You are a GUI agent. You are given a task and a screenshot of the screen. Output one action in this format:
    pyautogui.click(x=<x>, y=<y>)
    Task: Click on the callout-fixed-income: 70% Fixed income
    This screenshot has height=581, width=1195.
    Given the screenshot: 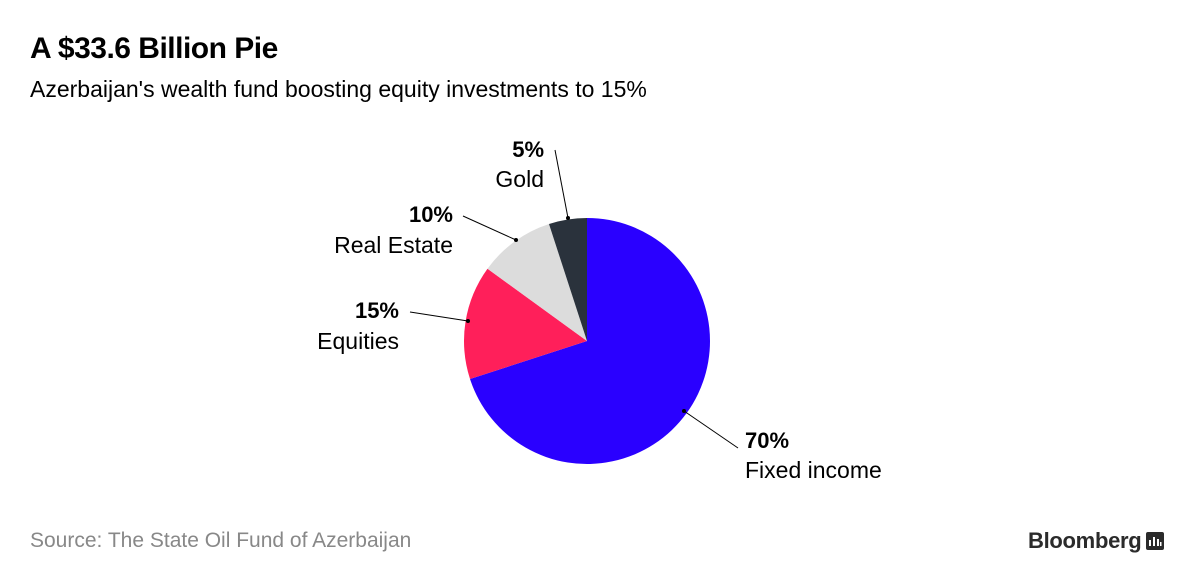 What is the action you would take?
    pyautogui.click(x=782, y=446)
    